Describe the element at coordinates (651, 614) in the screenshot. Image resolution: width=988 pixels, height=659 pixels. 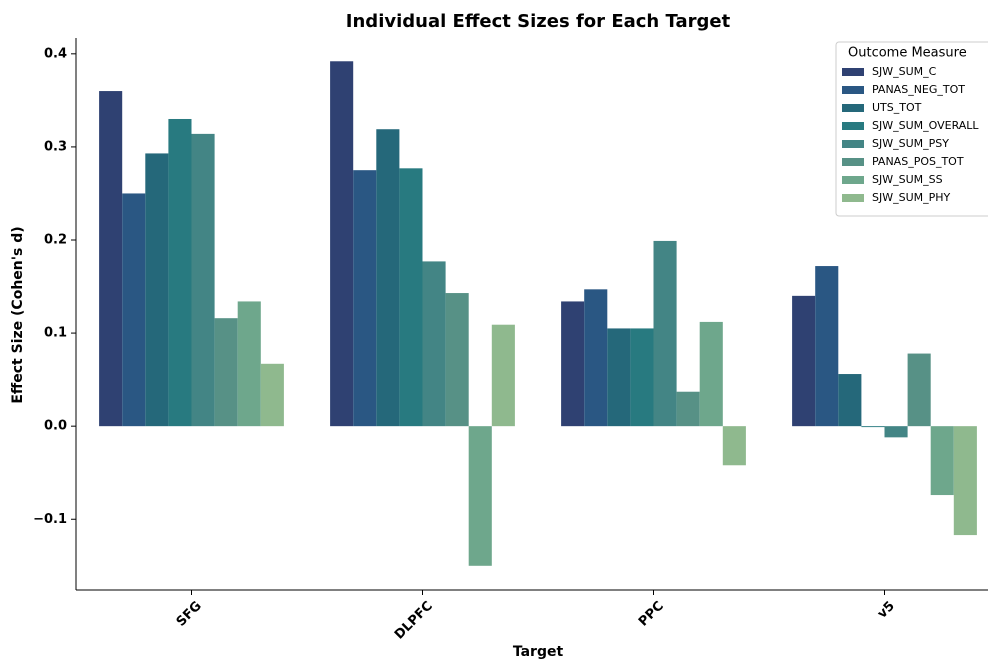
I see `x-tick-label: PPC` at that location.